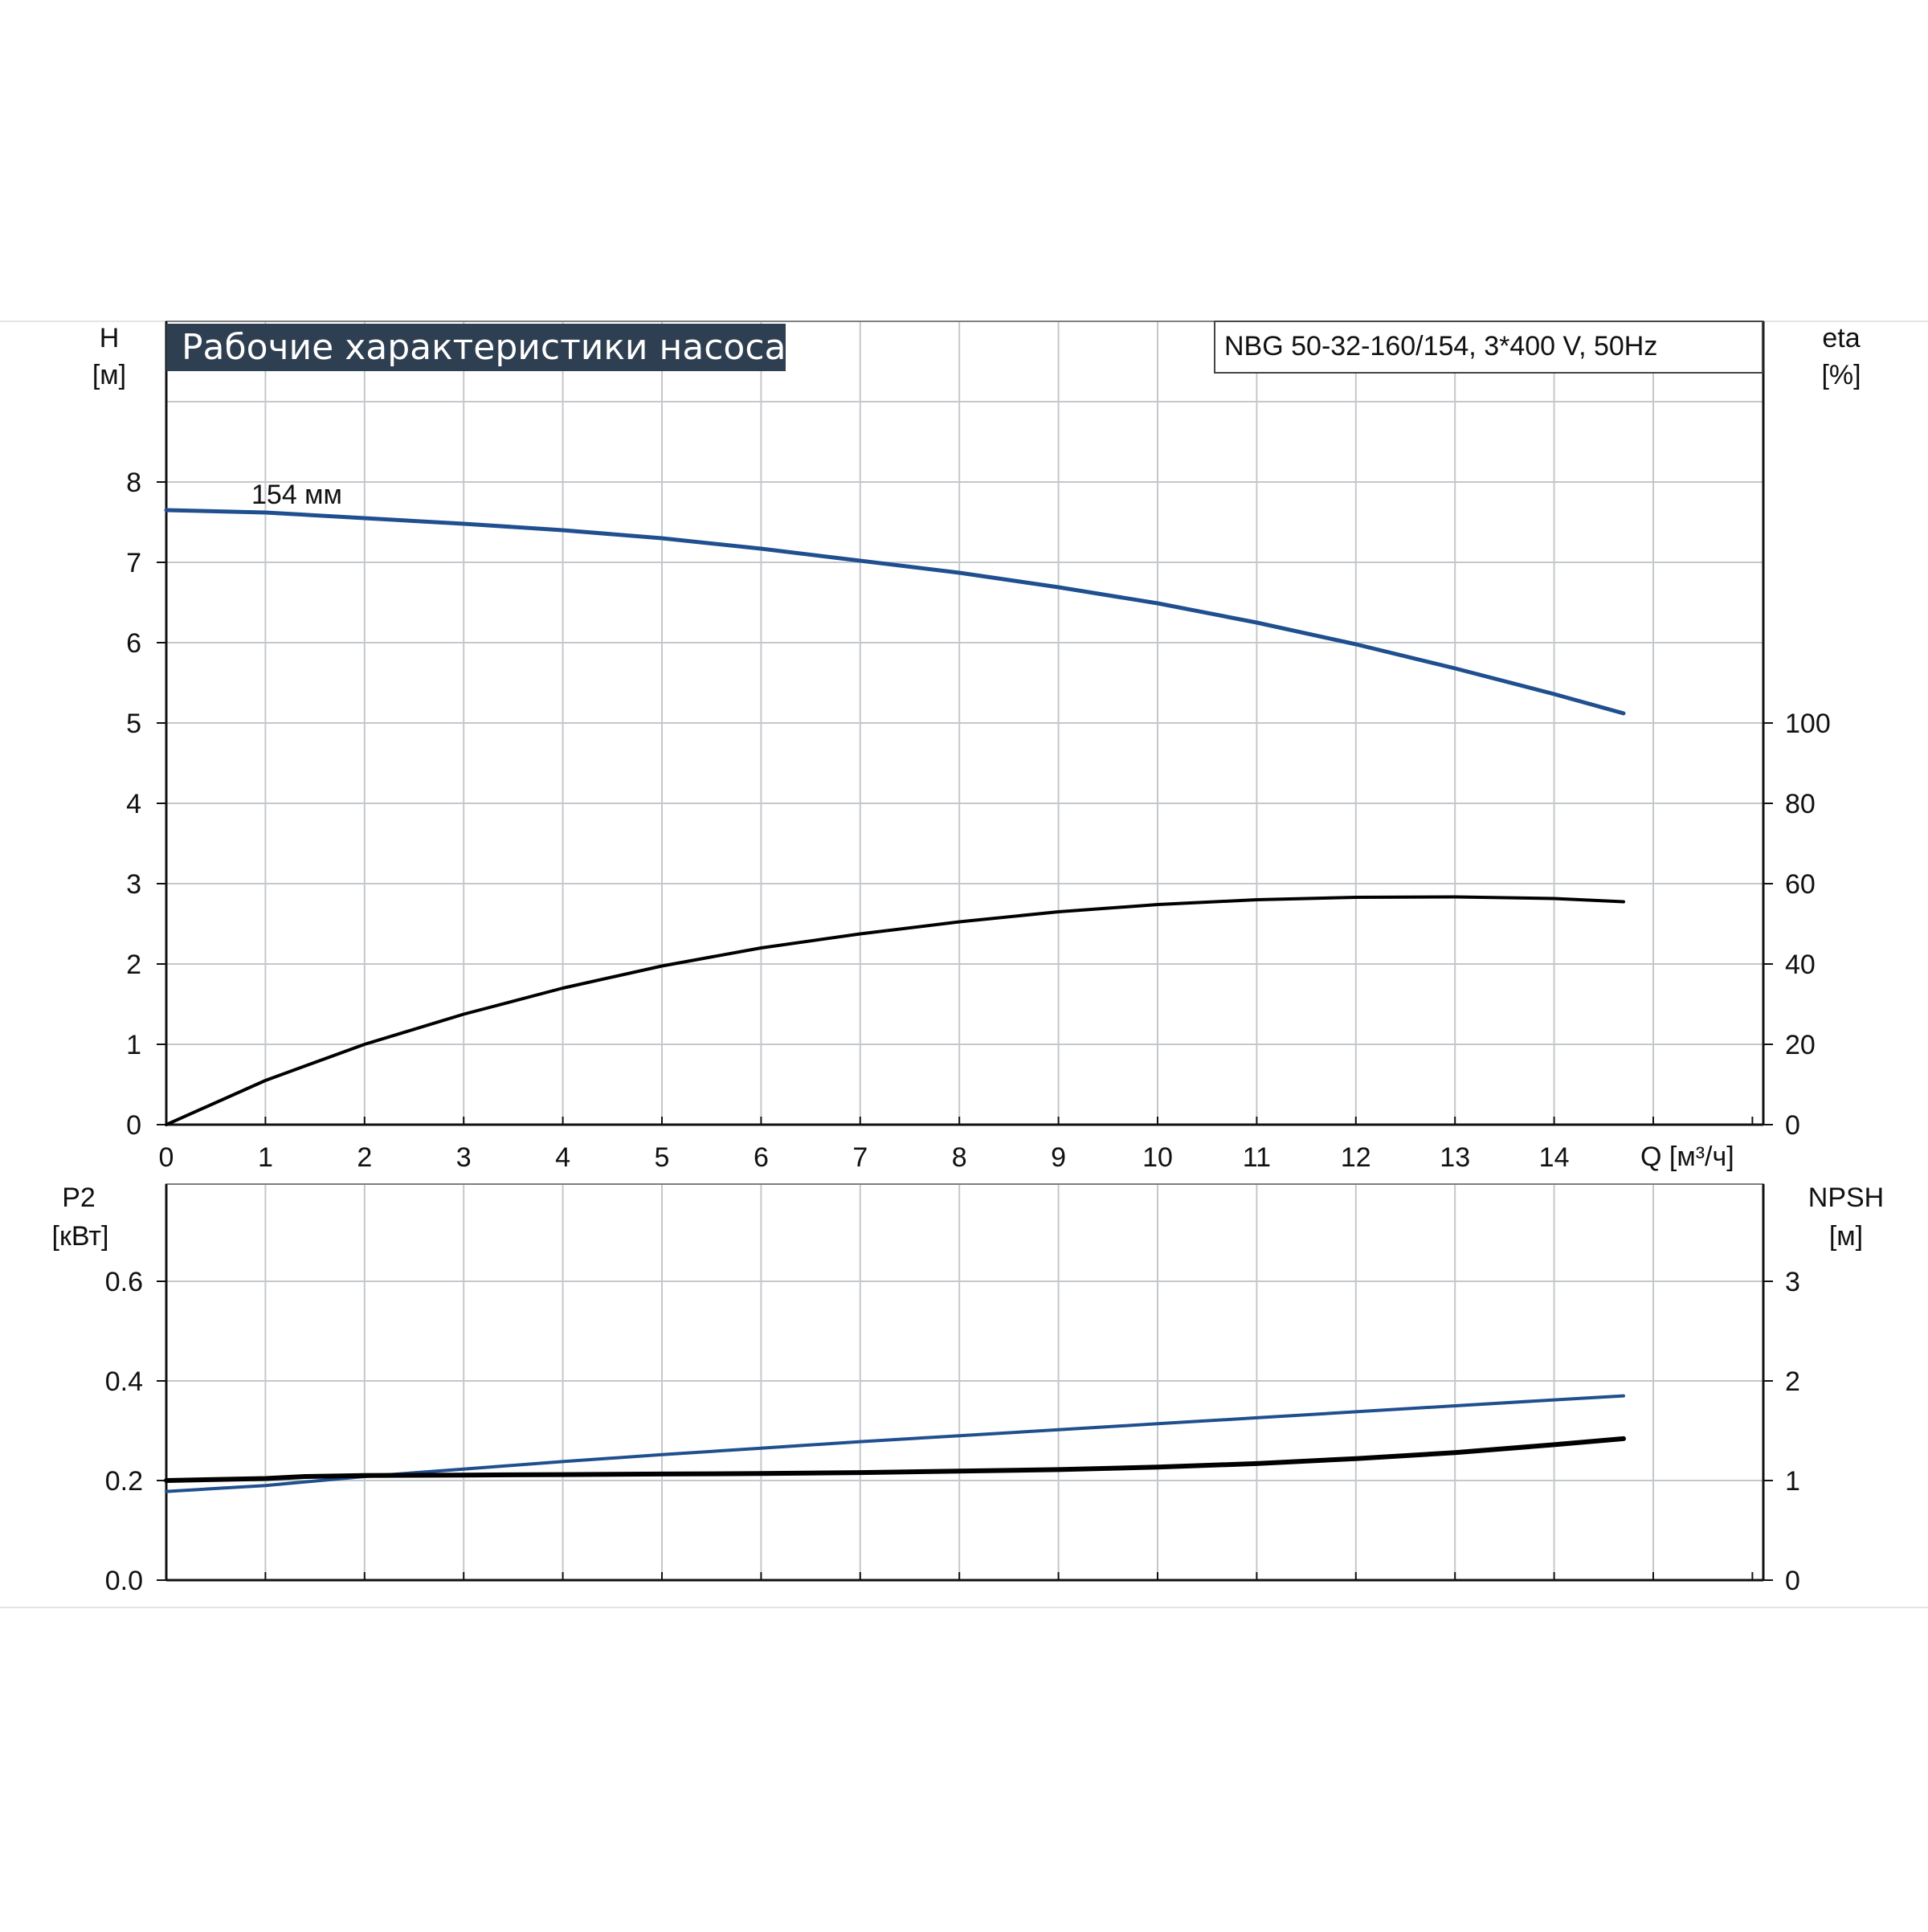 The height and width of the screenshot is (1932, 1928). What do you see at coordinates (133, 643) in the screenshot?
I see `h-tick-label: 6` at bounding box center [133, 643].